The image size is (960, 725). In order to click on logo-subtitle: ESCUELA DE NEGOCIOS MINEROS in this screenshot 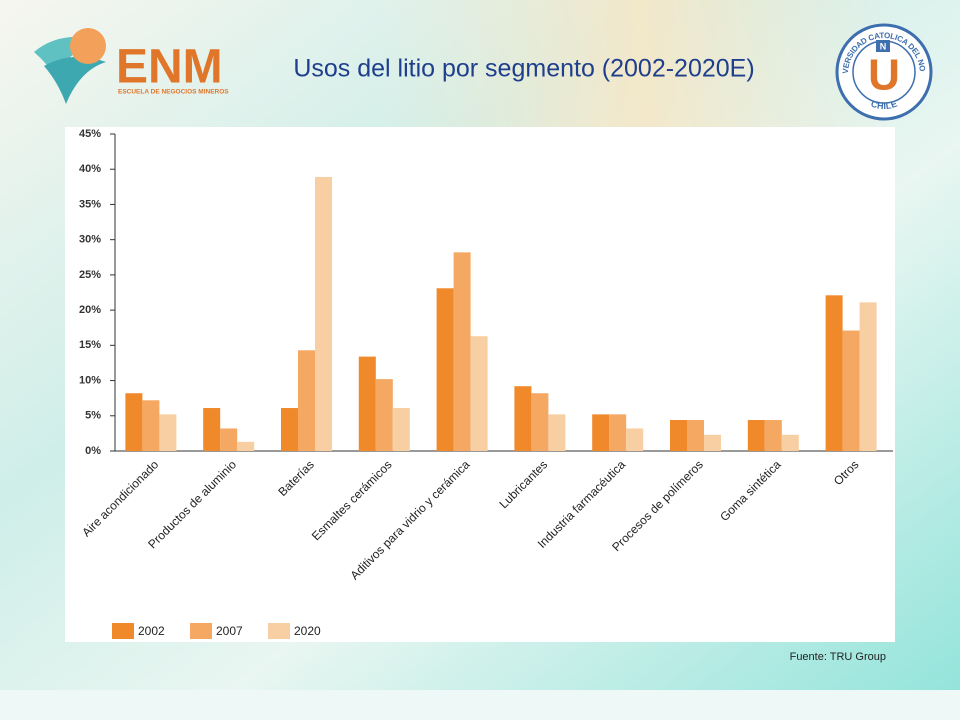, I will do `click(173, 92)`.